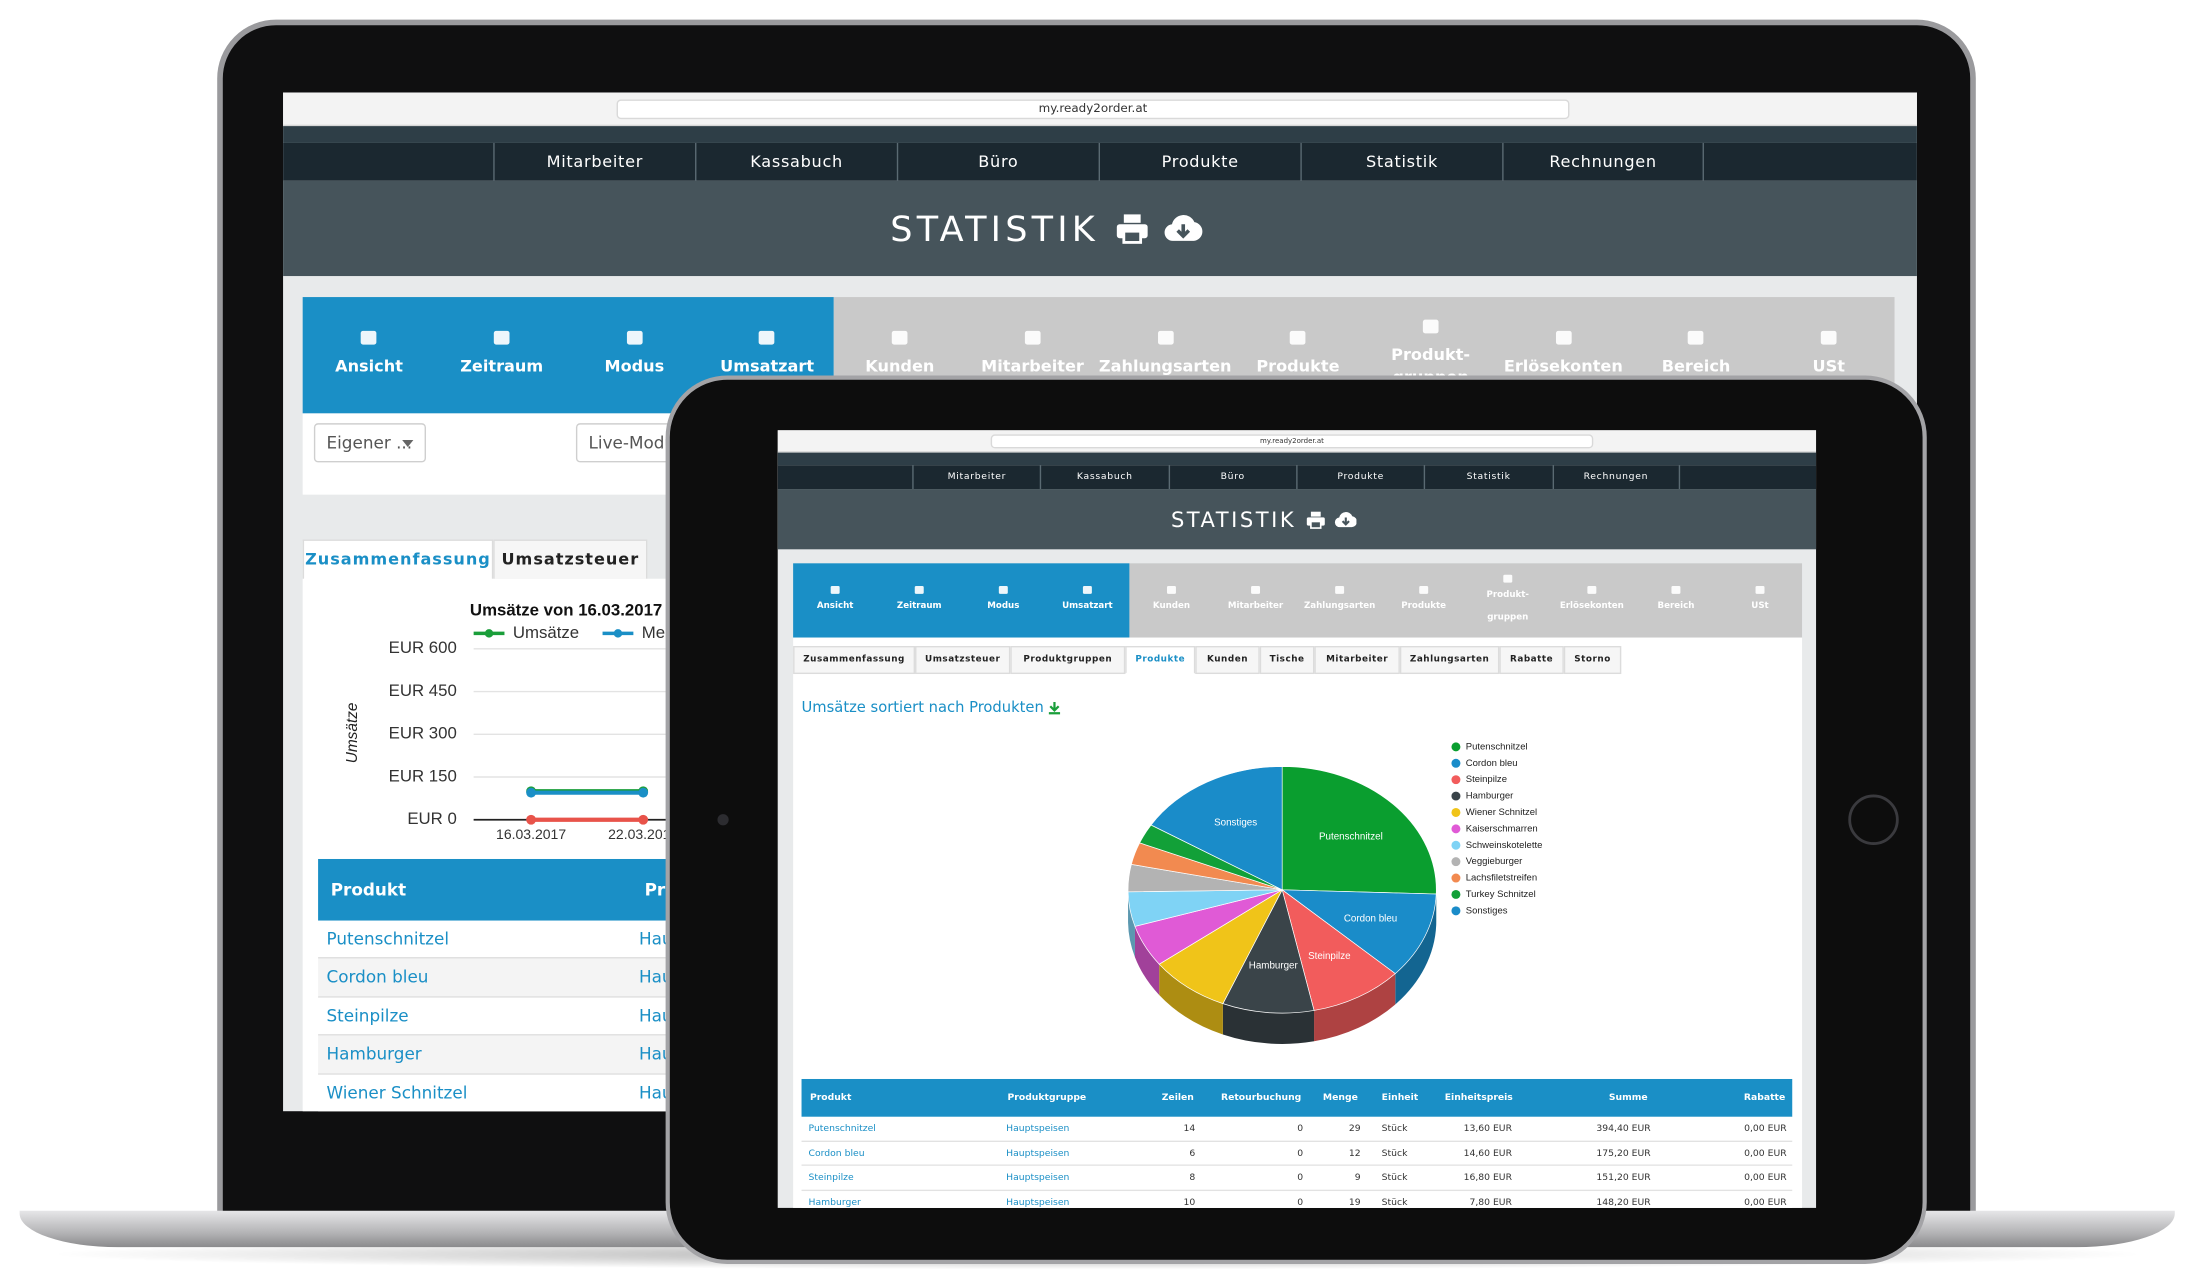 The width and height of the screenshot is (2186, 1287). What do you see at coordinates (1227, 660) in the screenshot?
I see `tab: Kunden` at bounding box center [1227, 660].